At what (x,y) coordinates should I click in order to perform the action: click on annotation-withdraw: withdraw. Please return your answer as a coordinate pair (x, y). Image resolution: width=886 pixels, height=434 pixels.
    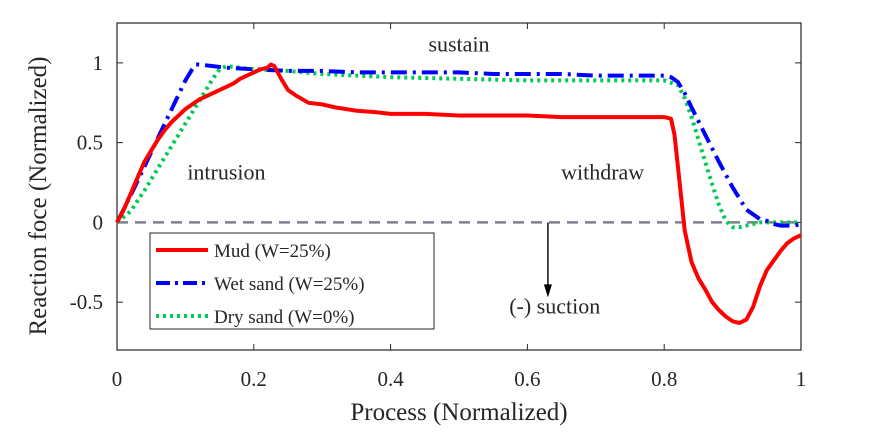
    Looking at the image, I should click on (602, 171).